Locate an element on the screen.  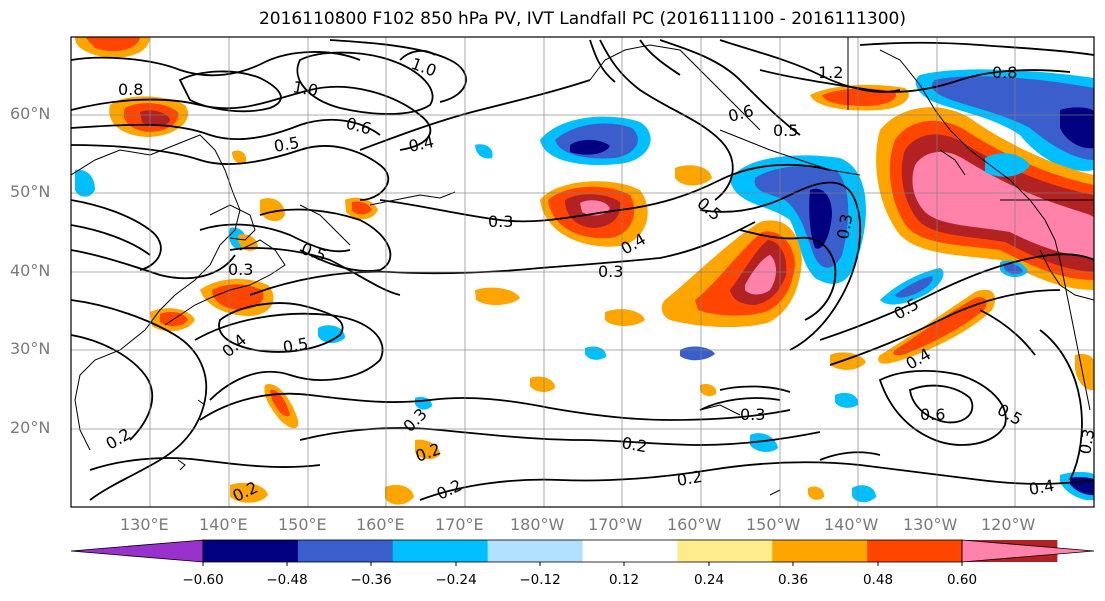
colorbar-tick-label: −0.12 is located at coordinates (540, 580).